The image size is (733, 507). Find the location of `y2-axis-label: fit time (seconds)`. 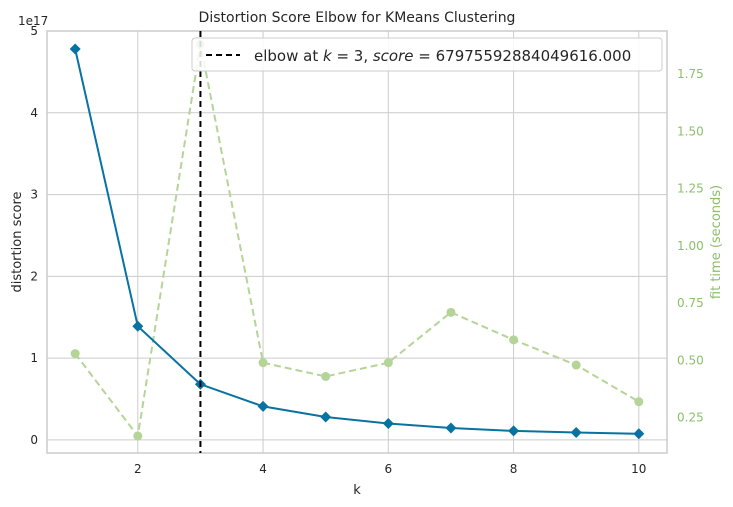

y2-axis-label: fit time (seconds) is located at coordinates (716, 242).